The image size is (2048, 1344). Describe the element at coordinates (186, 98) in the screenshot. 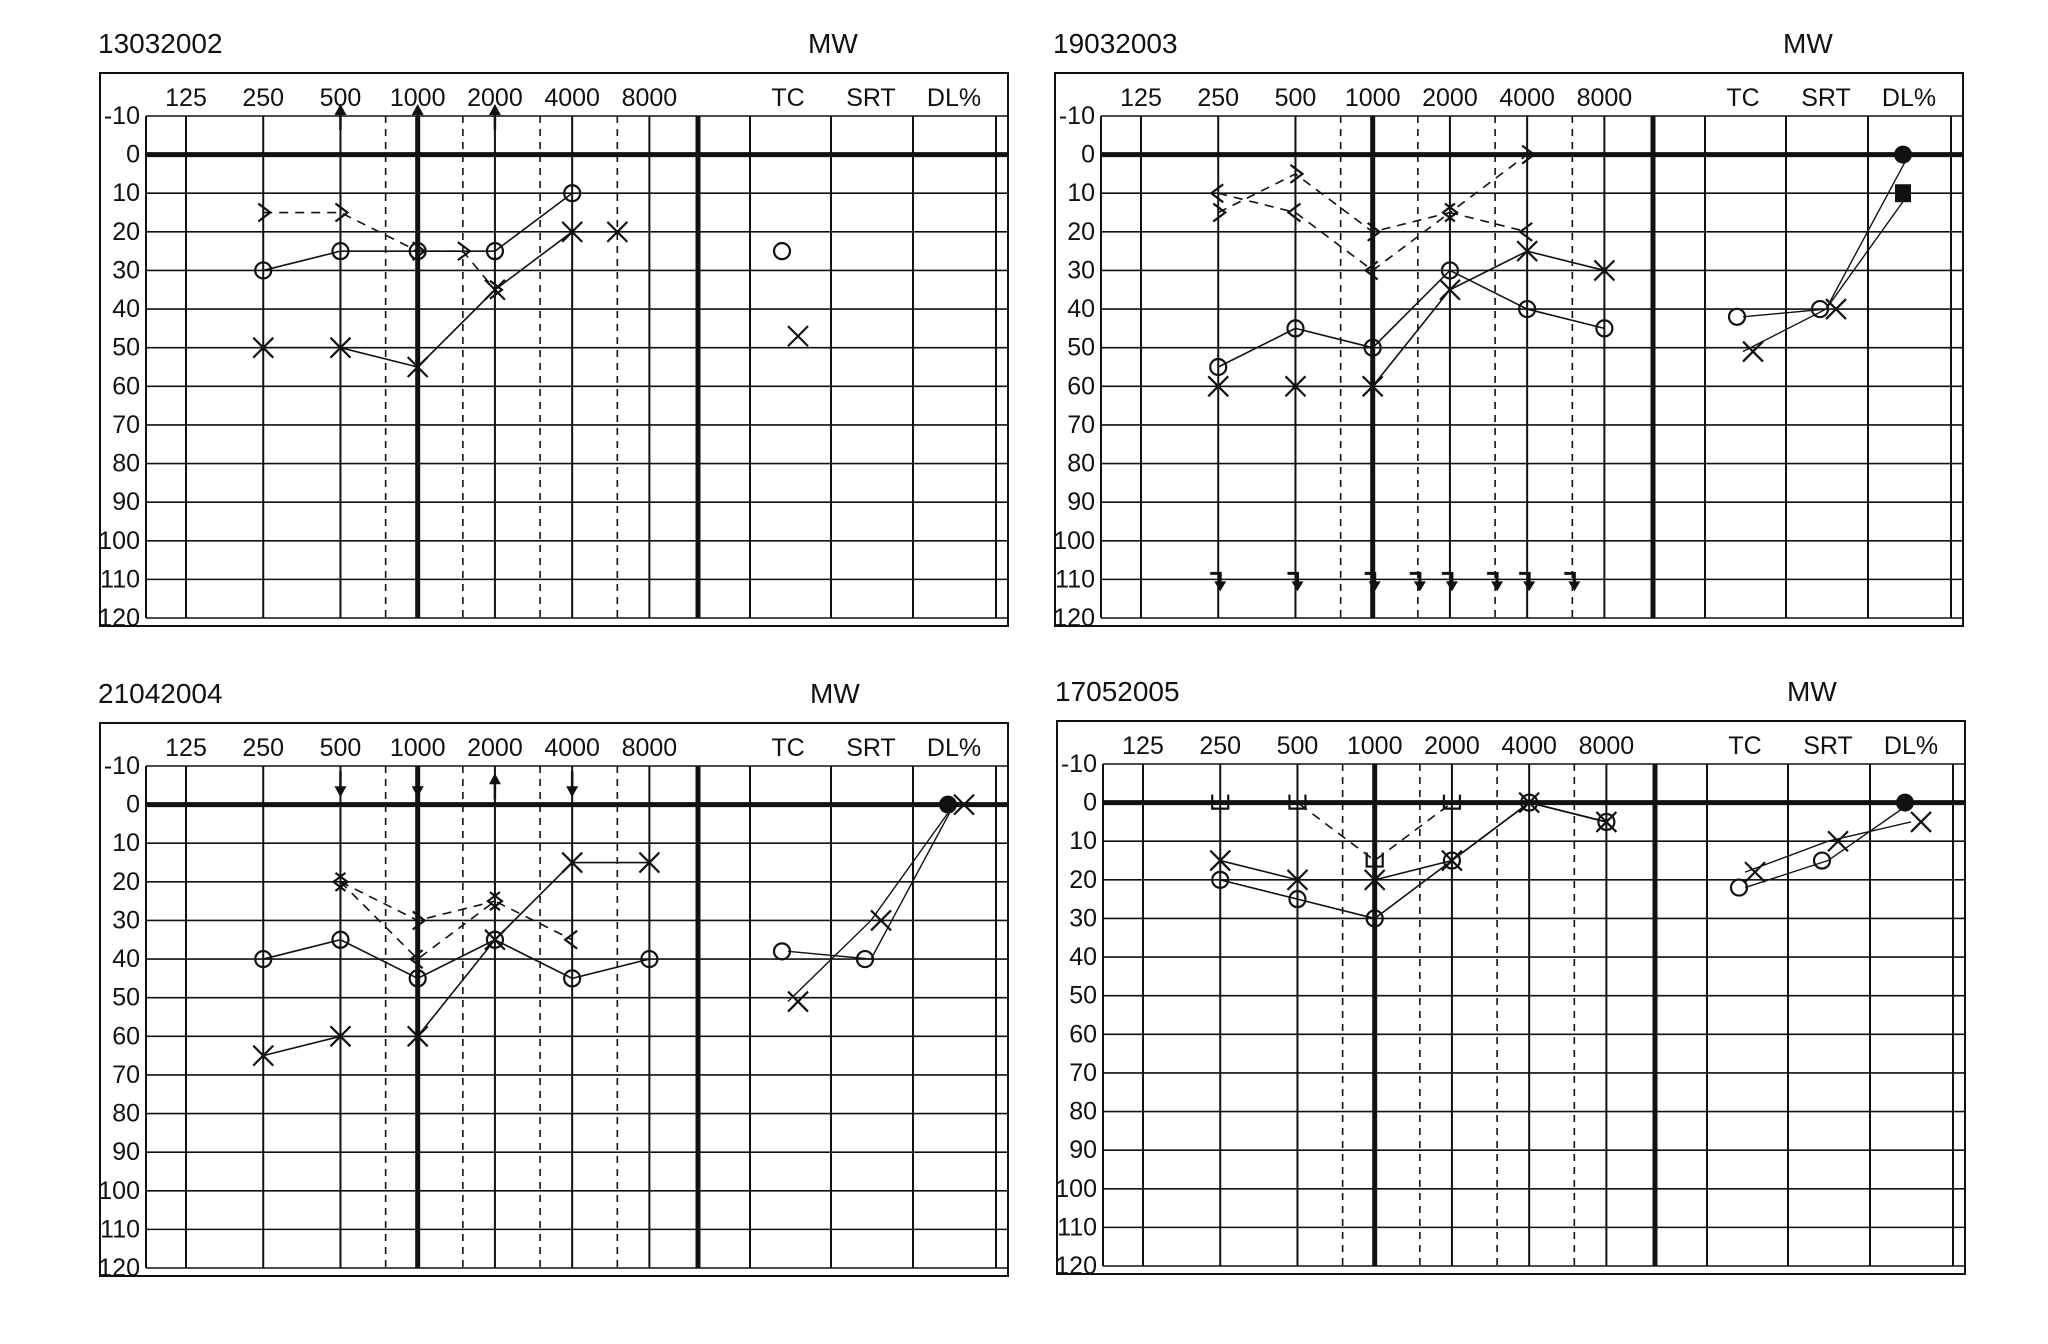

I see `x-tick-label: 125` at that location.